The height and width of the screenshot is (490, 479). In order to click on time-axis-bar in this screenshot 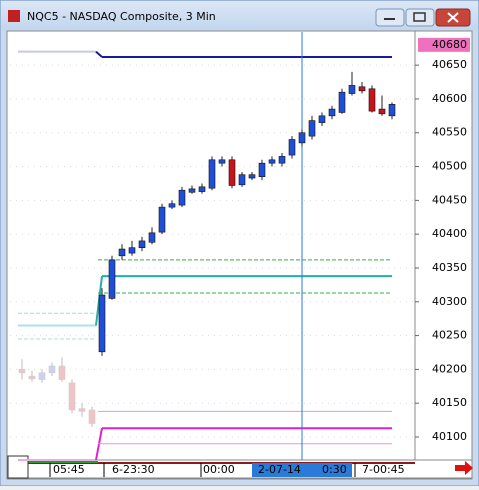, I will do `click(212, 463)`.